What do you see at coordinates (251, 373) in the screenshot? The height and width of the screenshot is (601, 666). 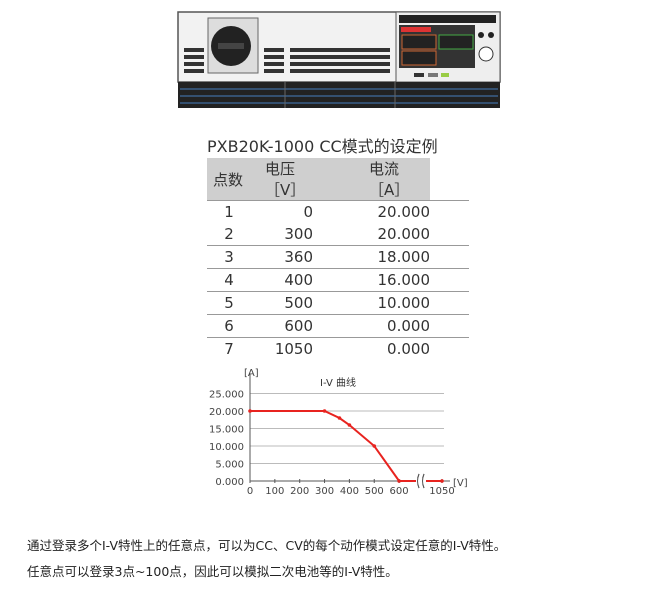 I see `y-axis-label: [A]` at bounding box center [251, 373].